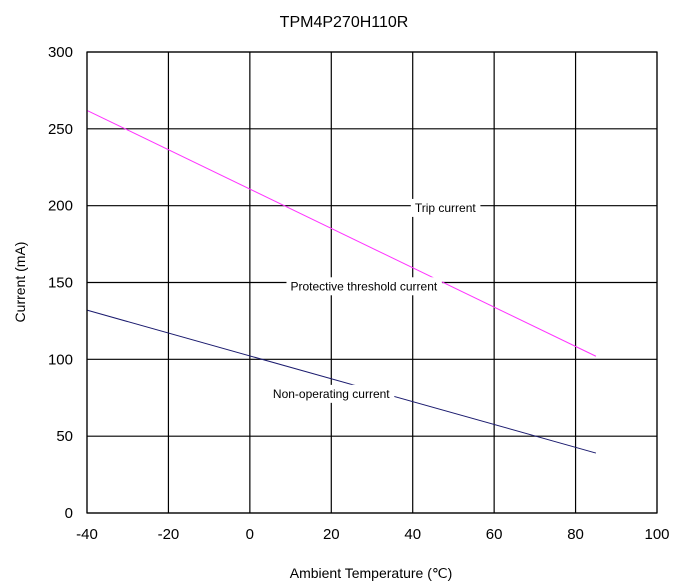 This screenshot has width=673, height=583. I want to click on x-axis-title: Ambient Temperature (℃), so click(371, 573).